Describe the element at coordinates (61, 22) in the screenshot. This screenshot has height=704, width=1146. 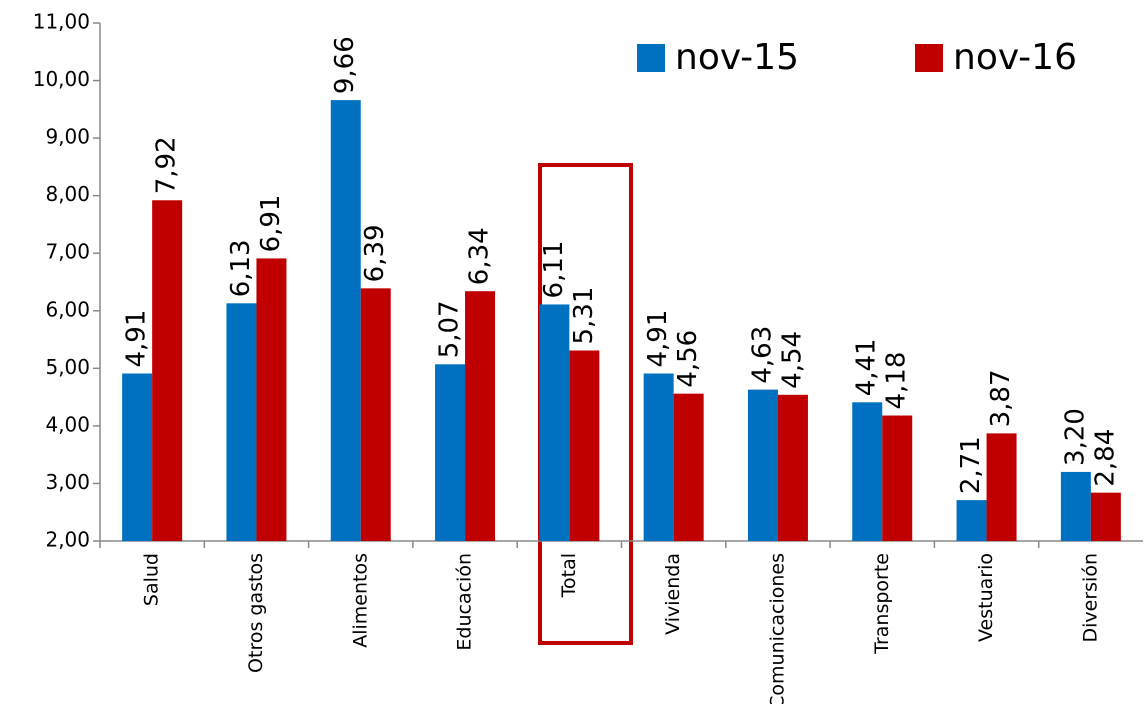
I see `y-tick-label: 11,00` at that location.